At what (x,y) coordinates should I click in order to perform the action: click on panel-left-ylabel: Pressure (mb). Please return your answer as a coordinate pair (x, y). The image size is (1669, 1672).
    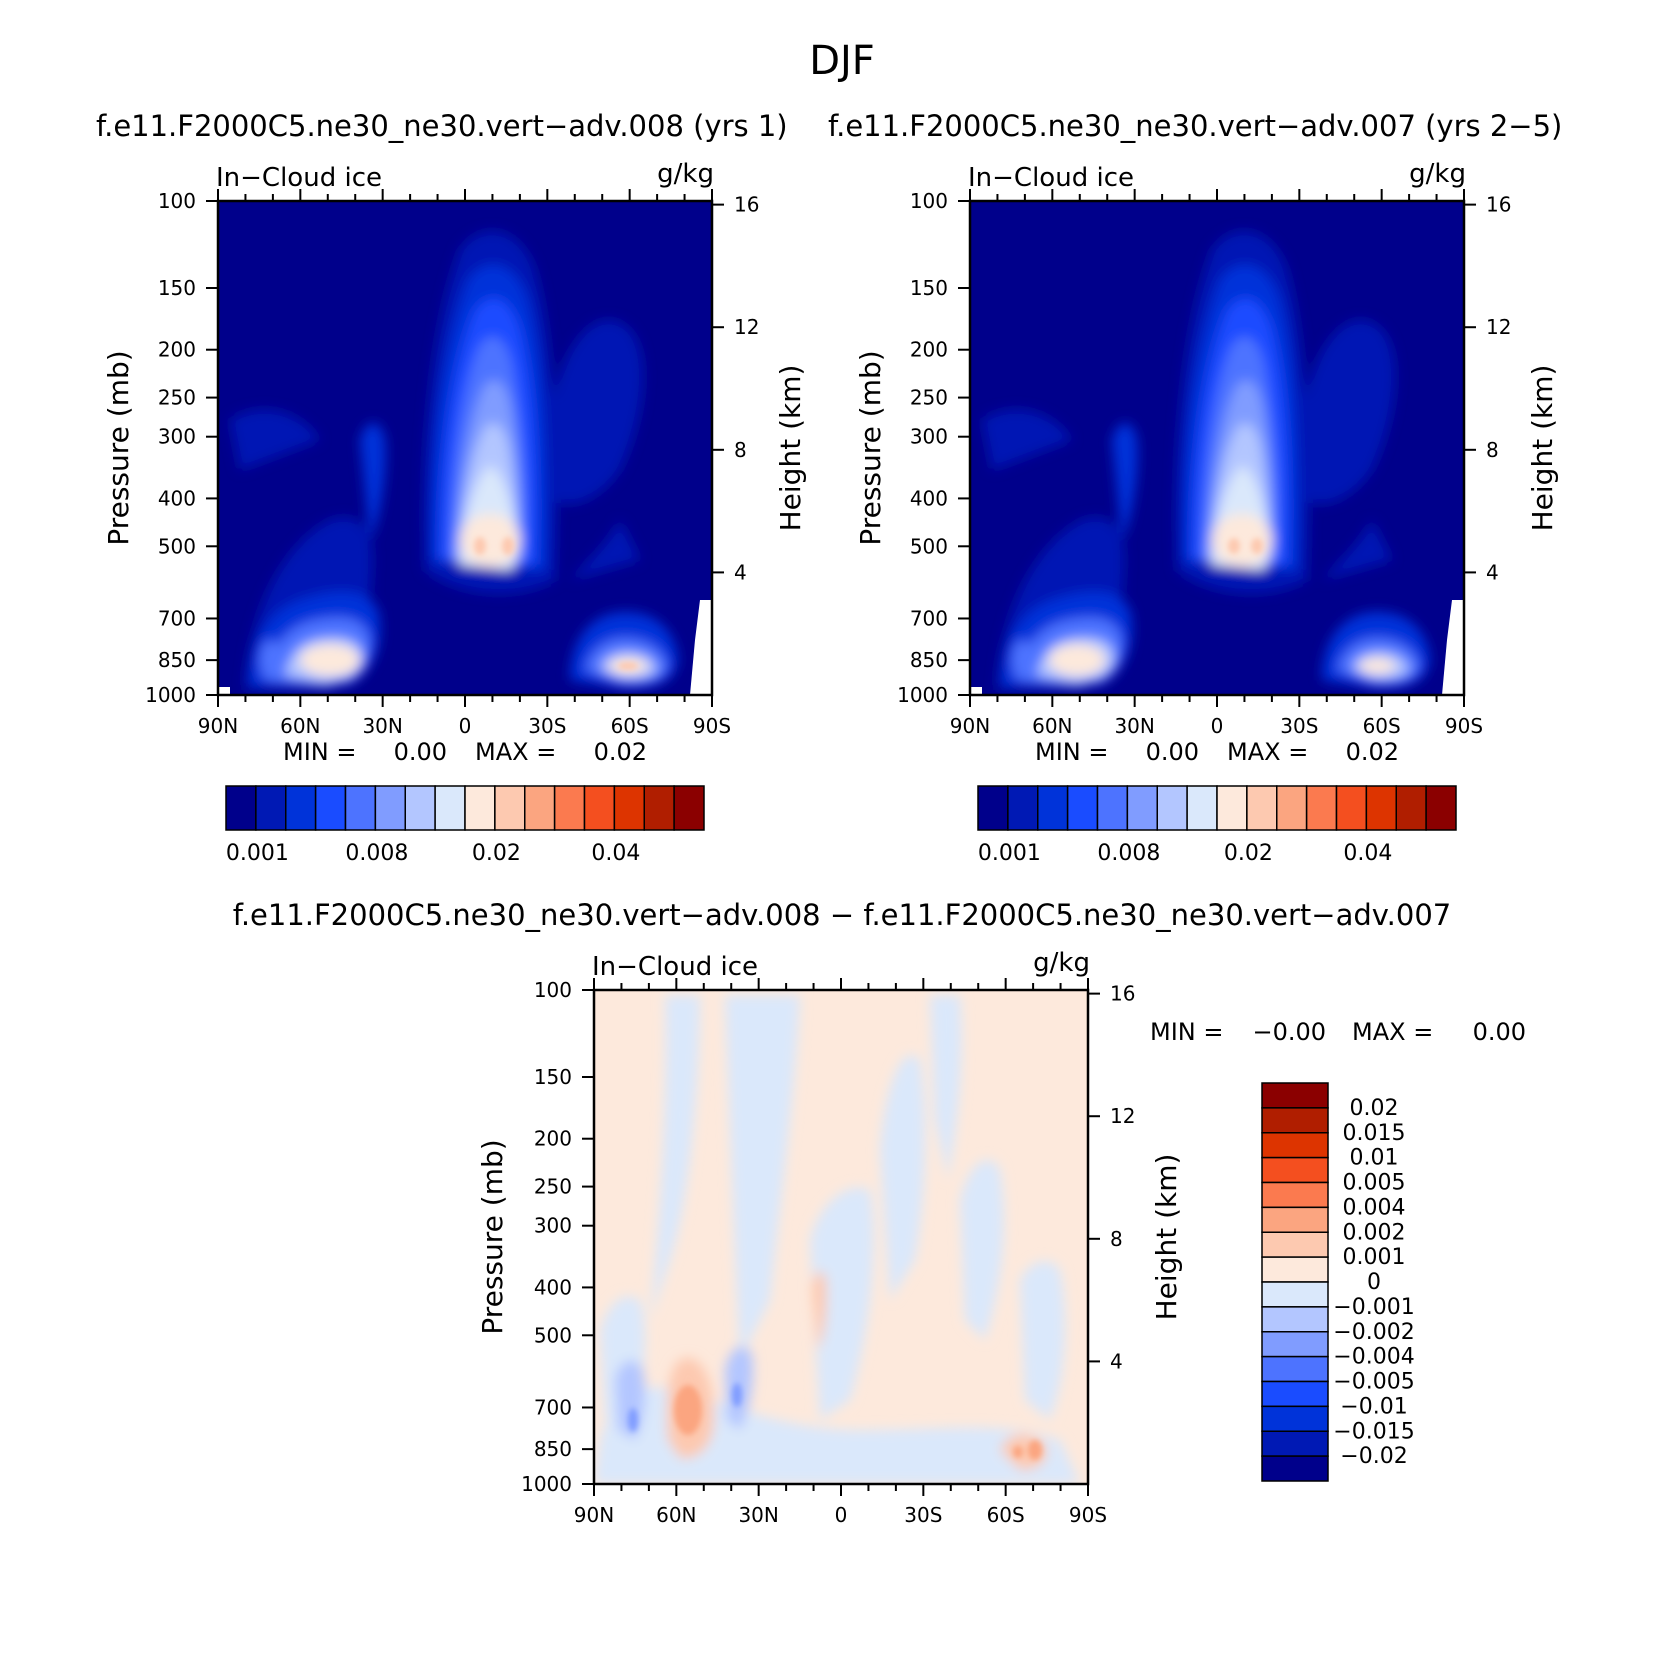
    Looking at the image, I should click on (118, 447).